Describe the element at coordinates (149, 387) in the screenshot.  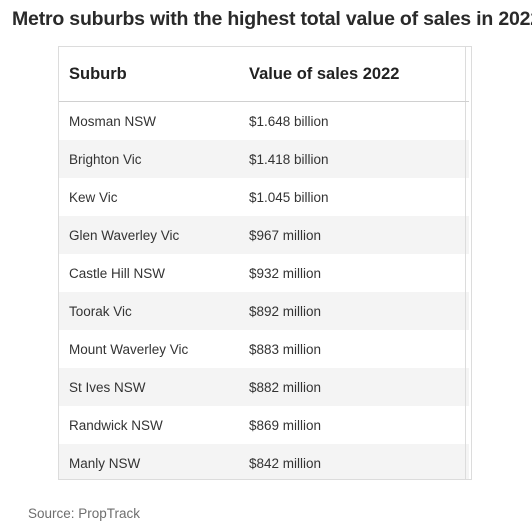
I see `cell-suburb: St Ives NSW` at that location.